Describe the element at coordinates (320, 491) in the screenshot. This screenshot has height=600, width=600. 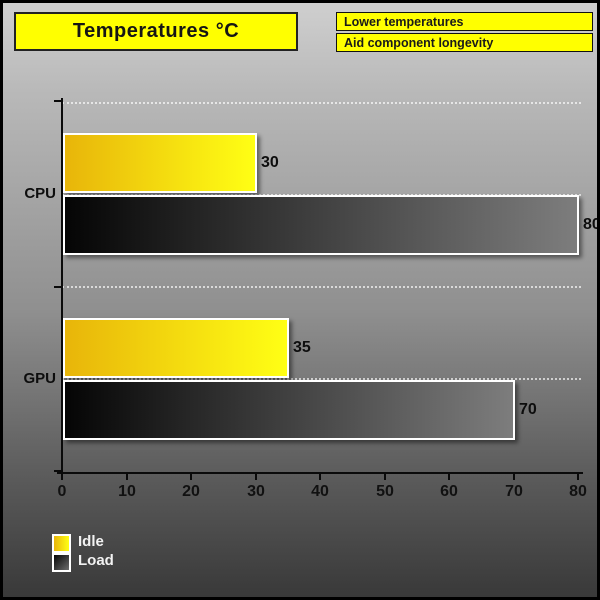
I see `x-tick-label: 40` at that location.